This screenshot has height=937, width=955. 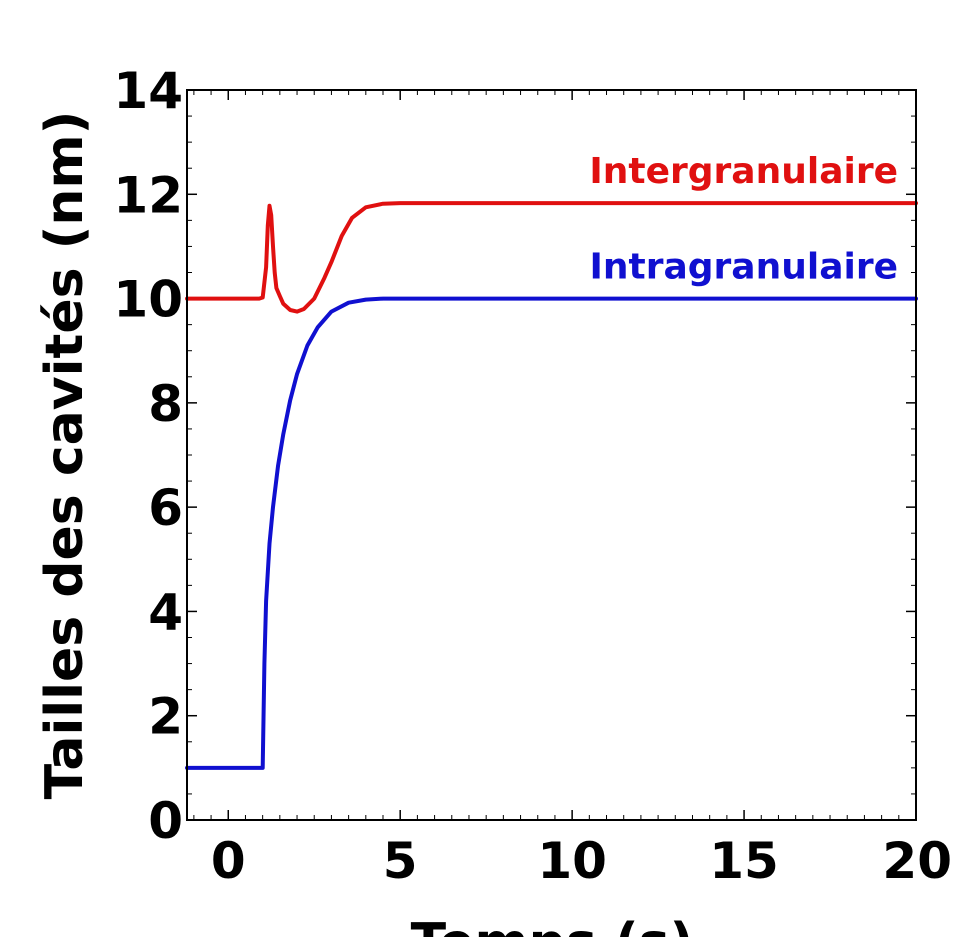 I want to click on y-tick-label: 0, so click(x=165, y=821).